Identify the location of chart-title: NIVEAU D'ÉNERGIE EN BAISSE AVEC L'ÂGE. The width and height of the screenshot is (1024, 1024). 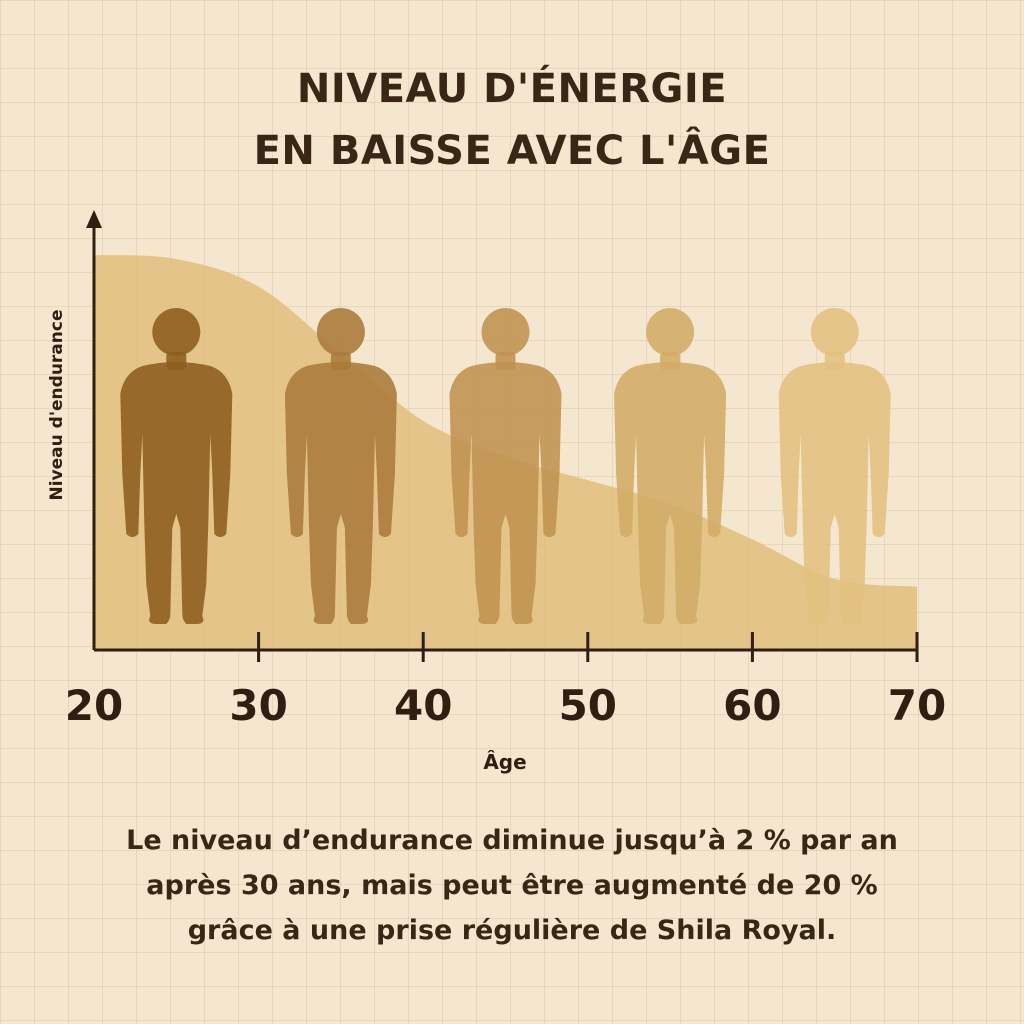
(512, 120).